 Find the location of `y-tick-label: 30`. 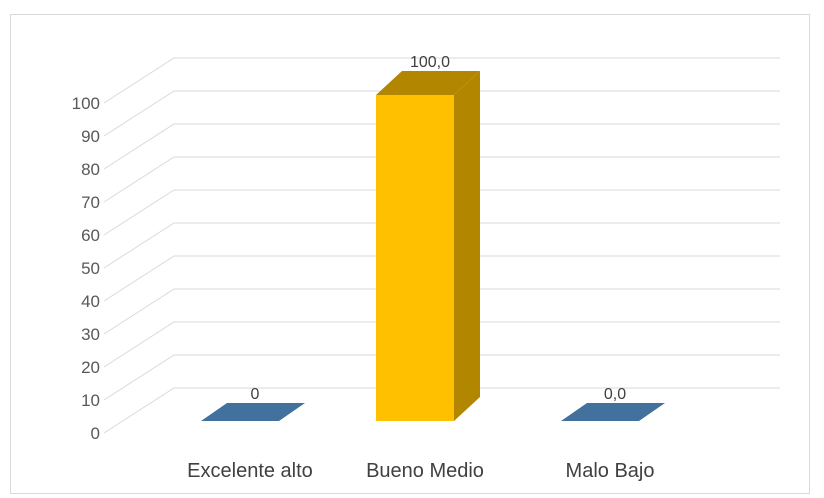

y-tick-label: 30 is located at coordinates (90, 334).